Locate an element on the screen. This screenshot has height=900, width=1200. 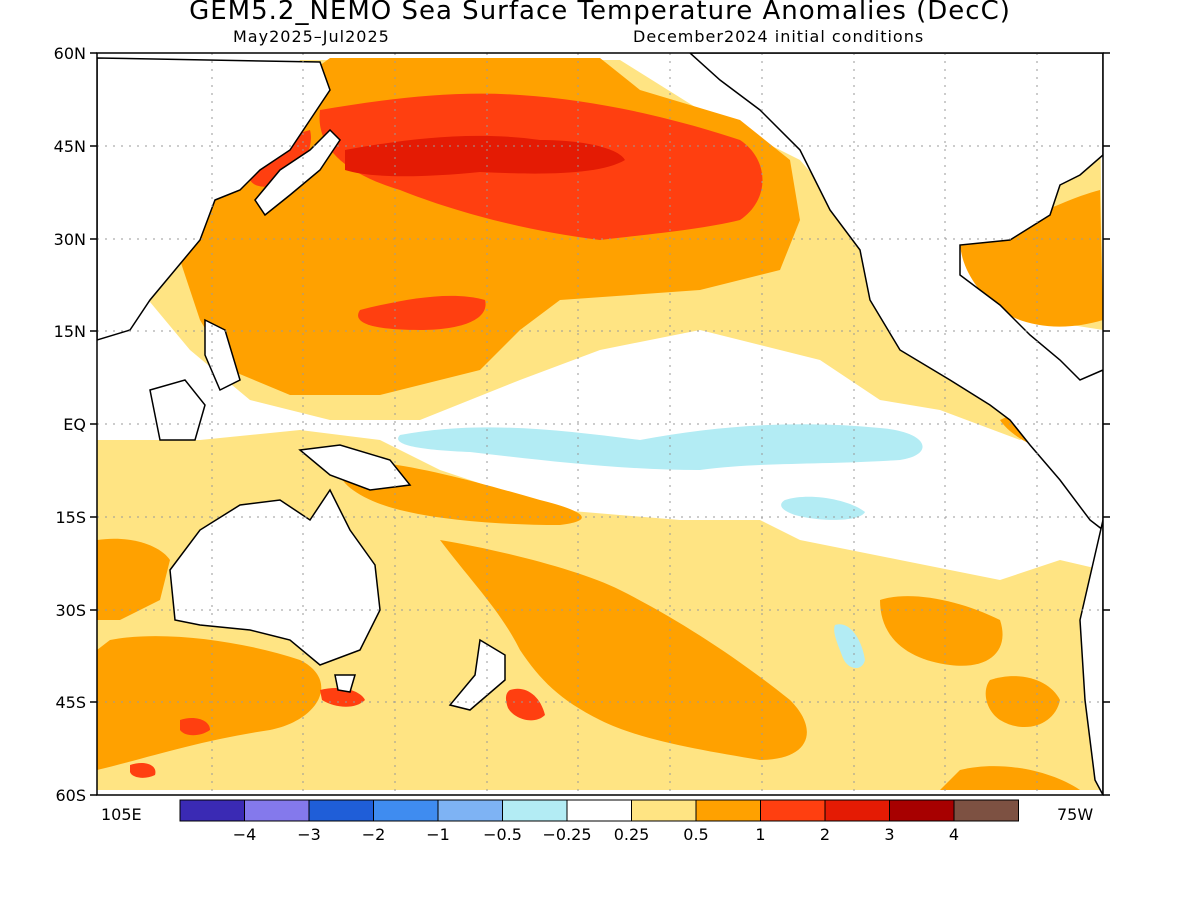
colorbar-label: 1 is located at coordinates (760, 834).